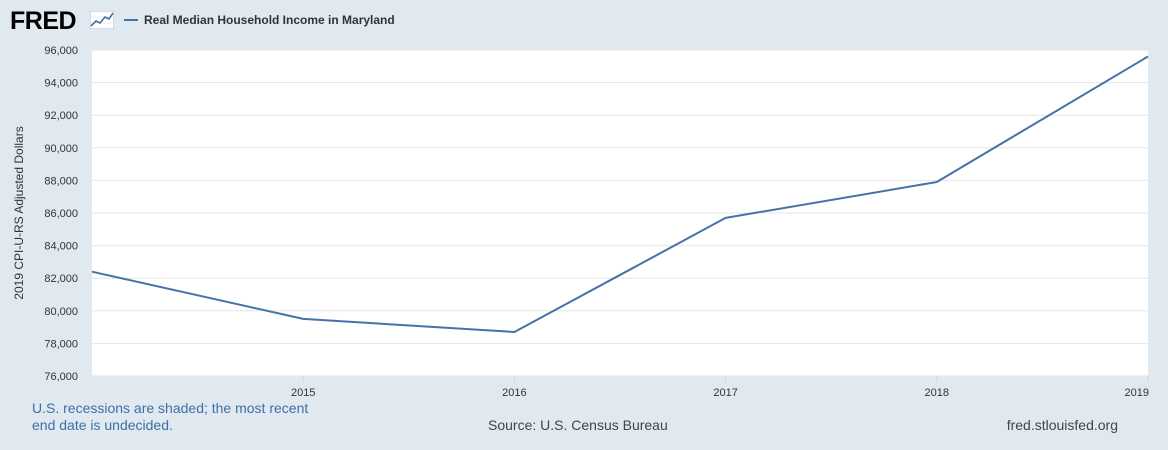 The image size is (1168, 450). What do you see at coordinates (43, 21) in the screenshot?
I see `fred-logo: FRED` at bounding box center [43, 21].